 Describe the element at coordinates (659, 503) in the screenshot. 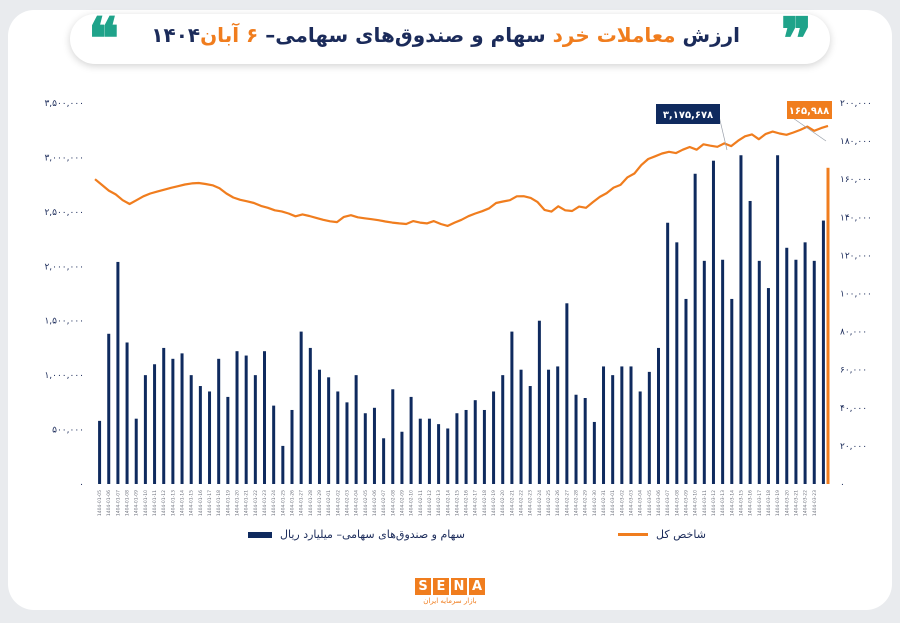

I see `x-tick-label: 1404-03-06` at that location.